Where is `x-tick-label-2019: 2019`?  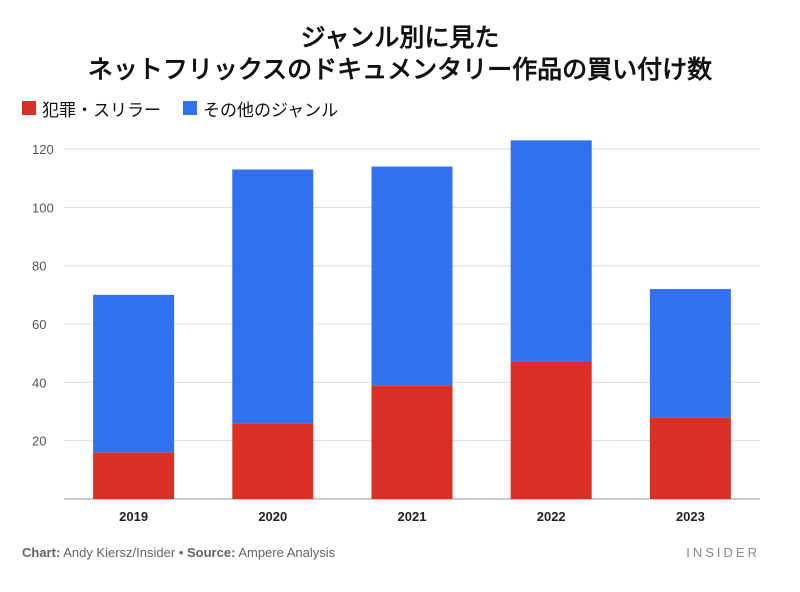
x-tick-label-2019: 2019 is located at coordinates (133, 516).